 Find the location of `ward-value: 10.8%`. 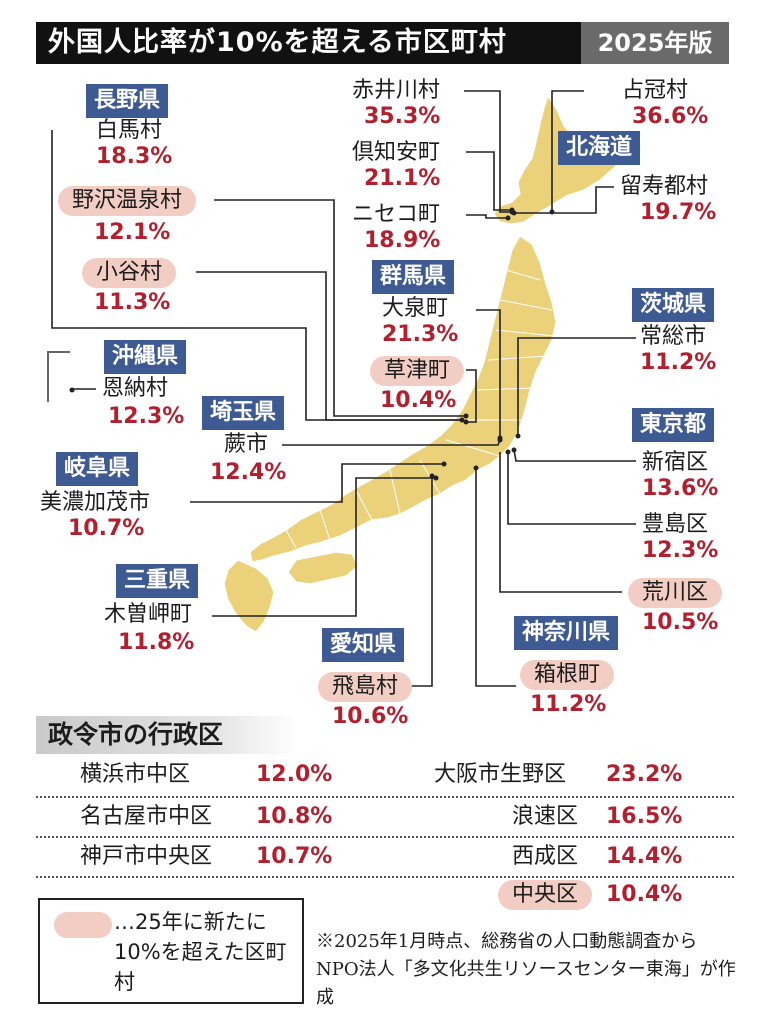

ward-value: 10.8% is located at coordinates (294, 816).